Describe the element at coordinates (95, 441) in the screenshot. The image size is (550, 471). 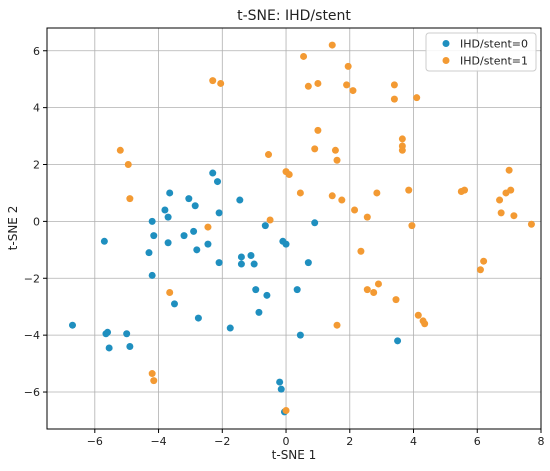
I see `x-tick-label: −6` at that location.